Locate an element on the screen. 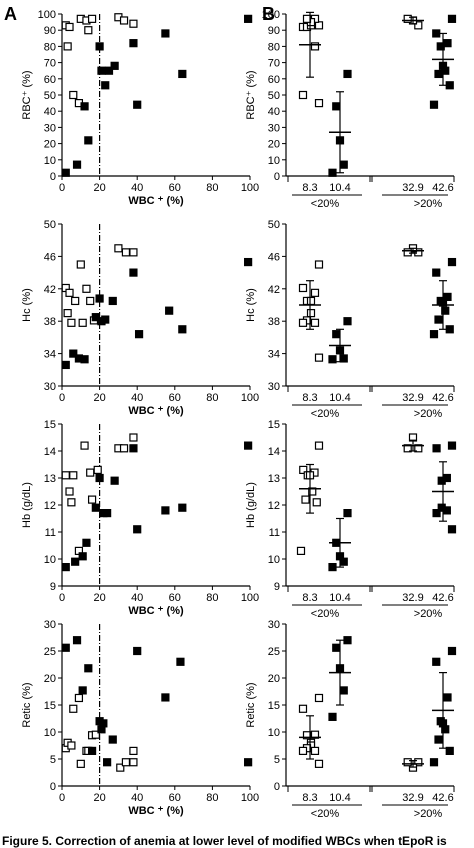 The width and height of the screenshot is (474, 848). y-tick-label: 14 is located at coordinates (50, 452).